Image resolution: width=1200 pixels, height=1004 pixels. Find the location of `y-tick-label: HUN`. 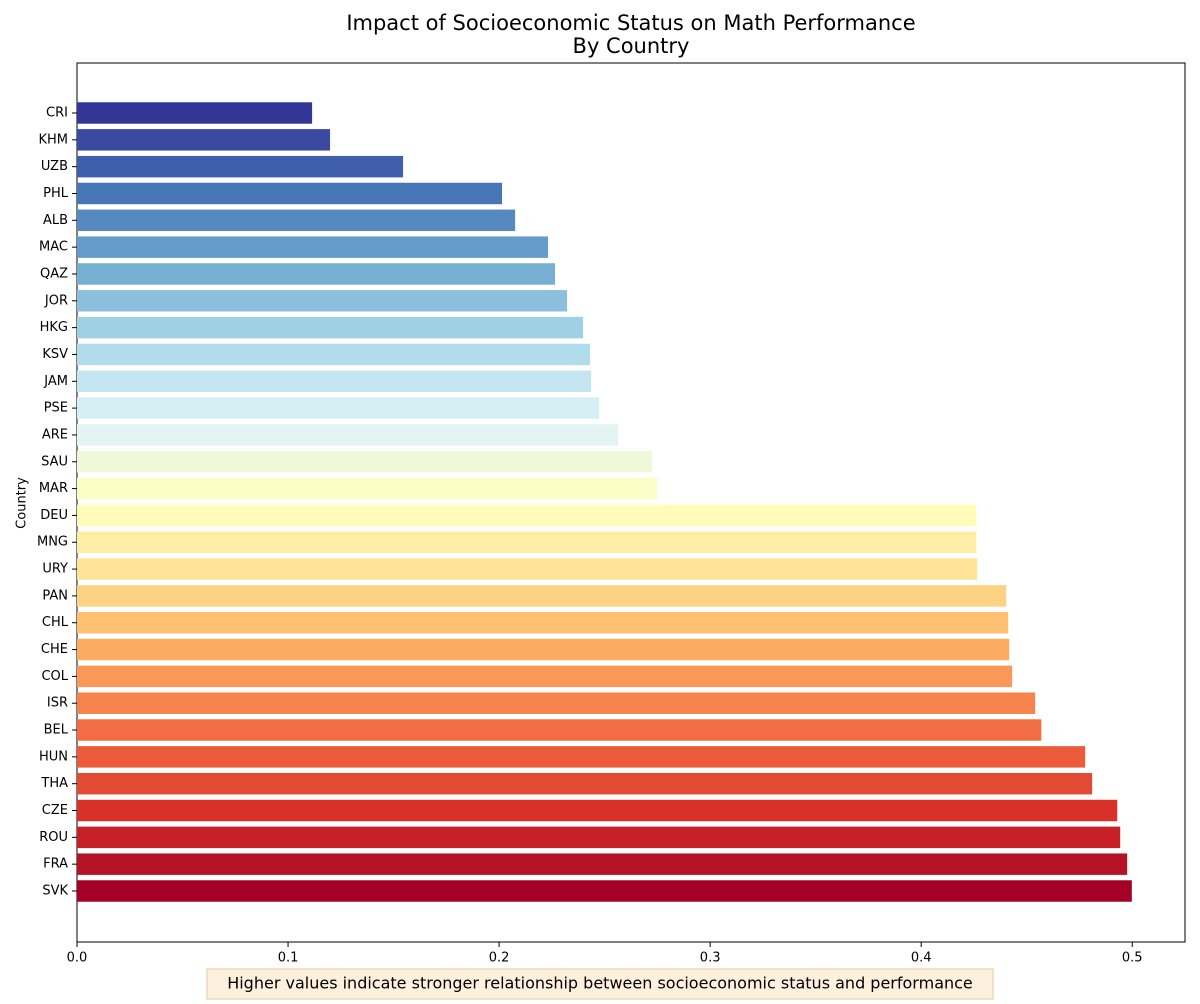

y-tick-label: HUN is located at coordinates (53, 756).